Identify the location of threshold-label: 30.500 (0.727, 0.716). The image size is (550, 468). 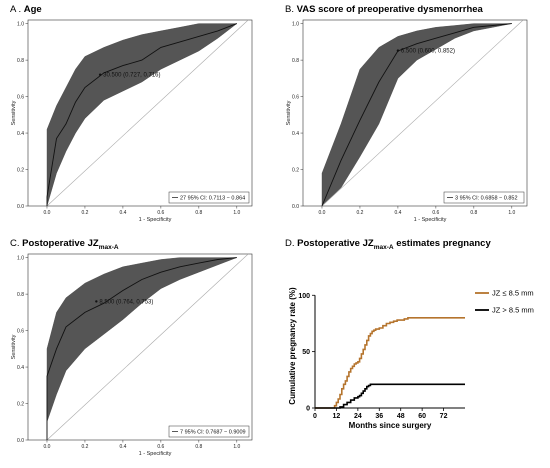
(131, 76).